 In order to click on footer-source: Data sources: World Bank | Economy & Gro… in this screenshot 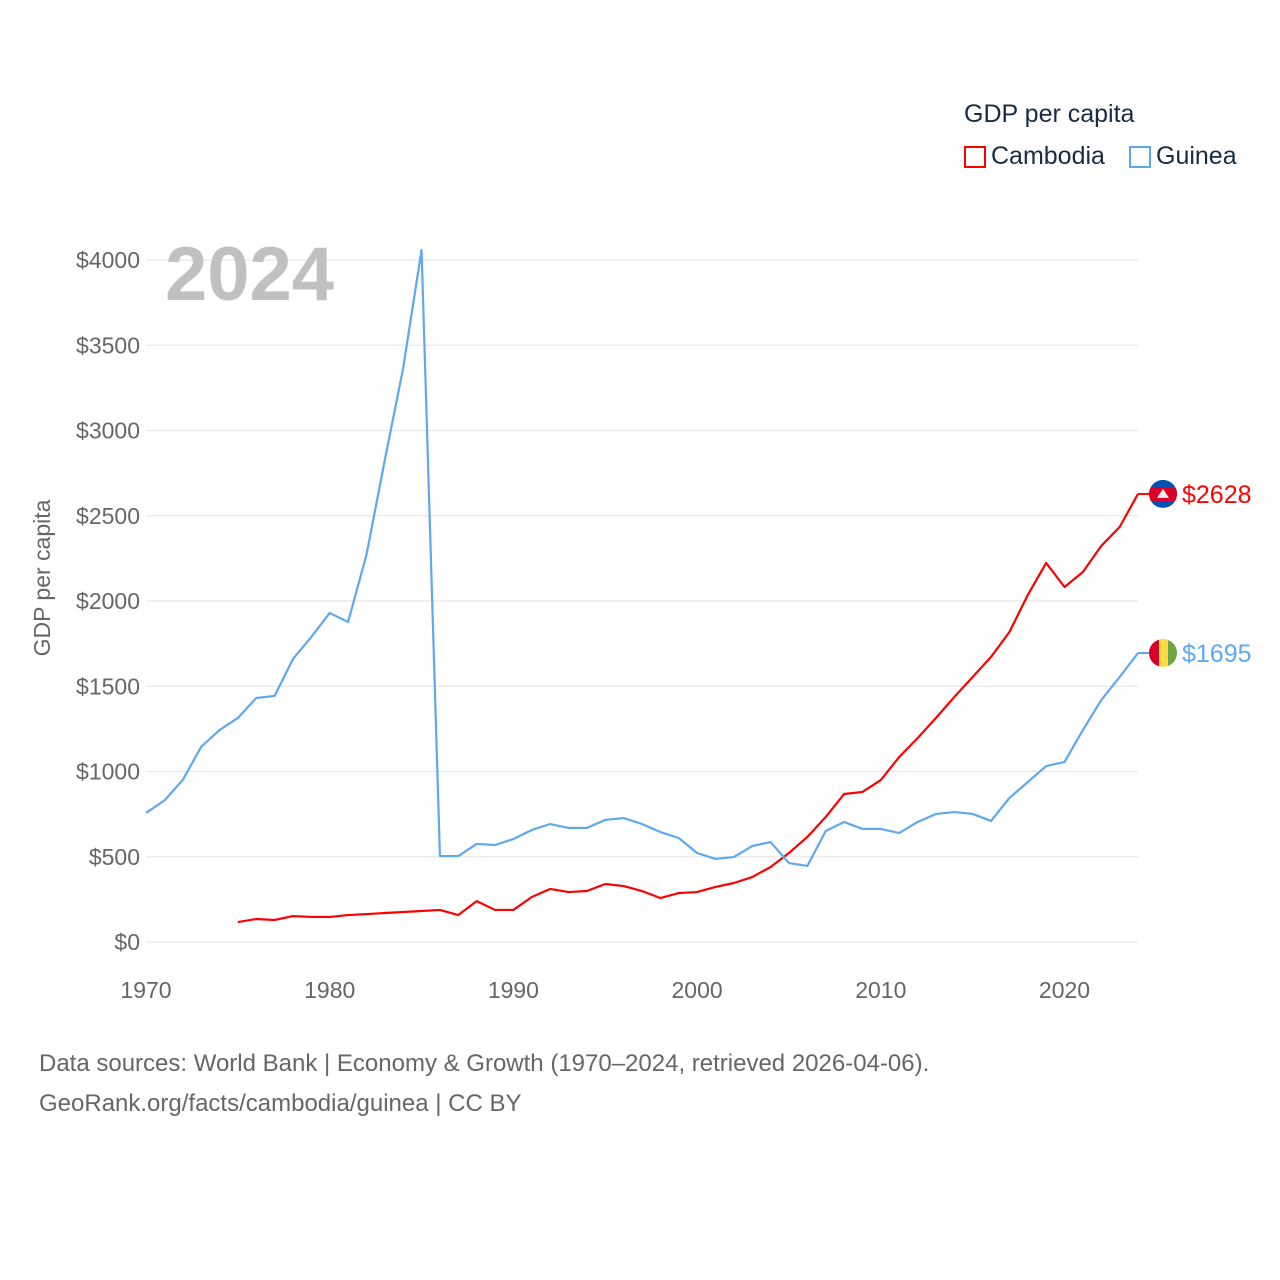, I will do `click(484, 1084)`.